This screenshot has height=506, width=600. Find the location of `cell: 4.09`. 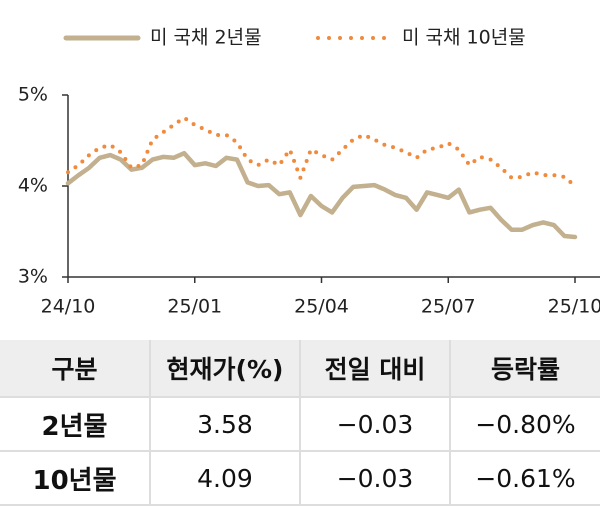

cell: 4.09 is located at coordinates (224, 478).